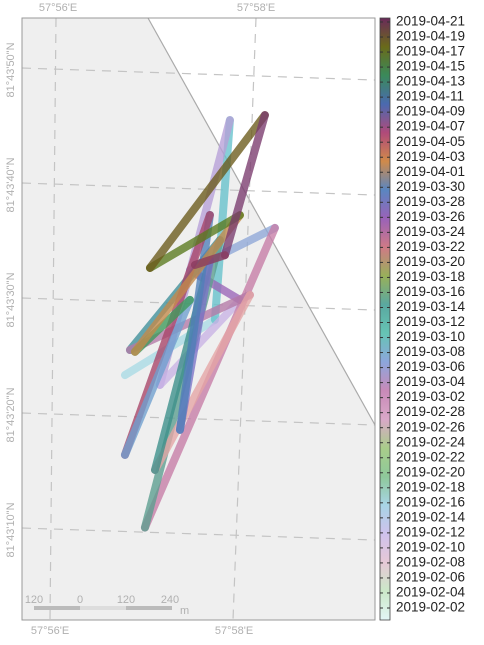 The height and width of the screenshot is (645, 484). Describe the element at coordinates (430, 21) in the screenshot. I see `colorbar-label: 2019-04-21` at that location.